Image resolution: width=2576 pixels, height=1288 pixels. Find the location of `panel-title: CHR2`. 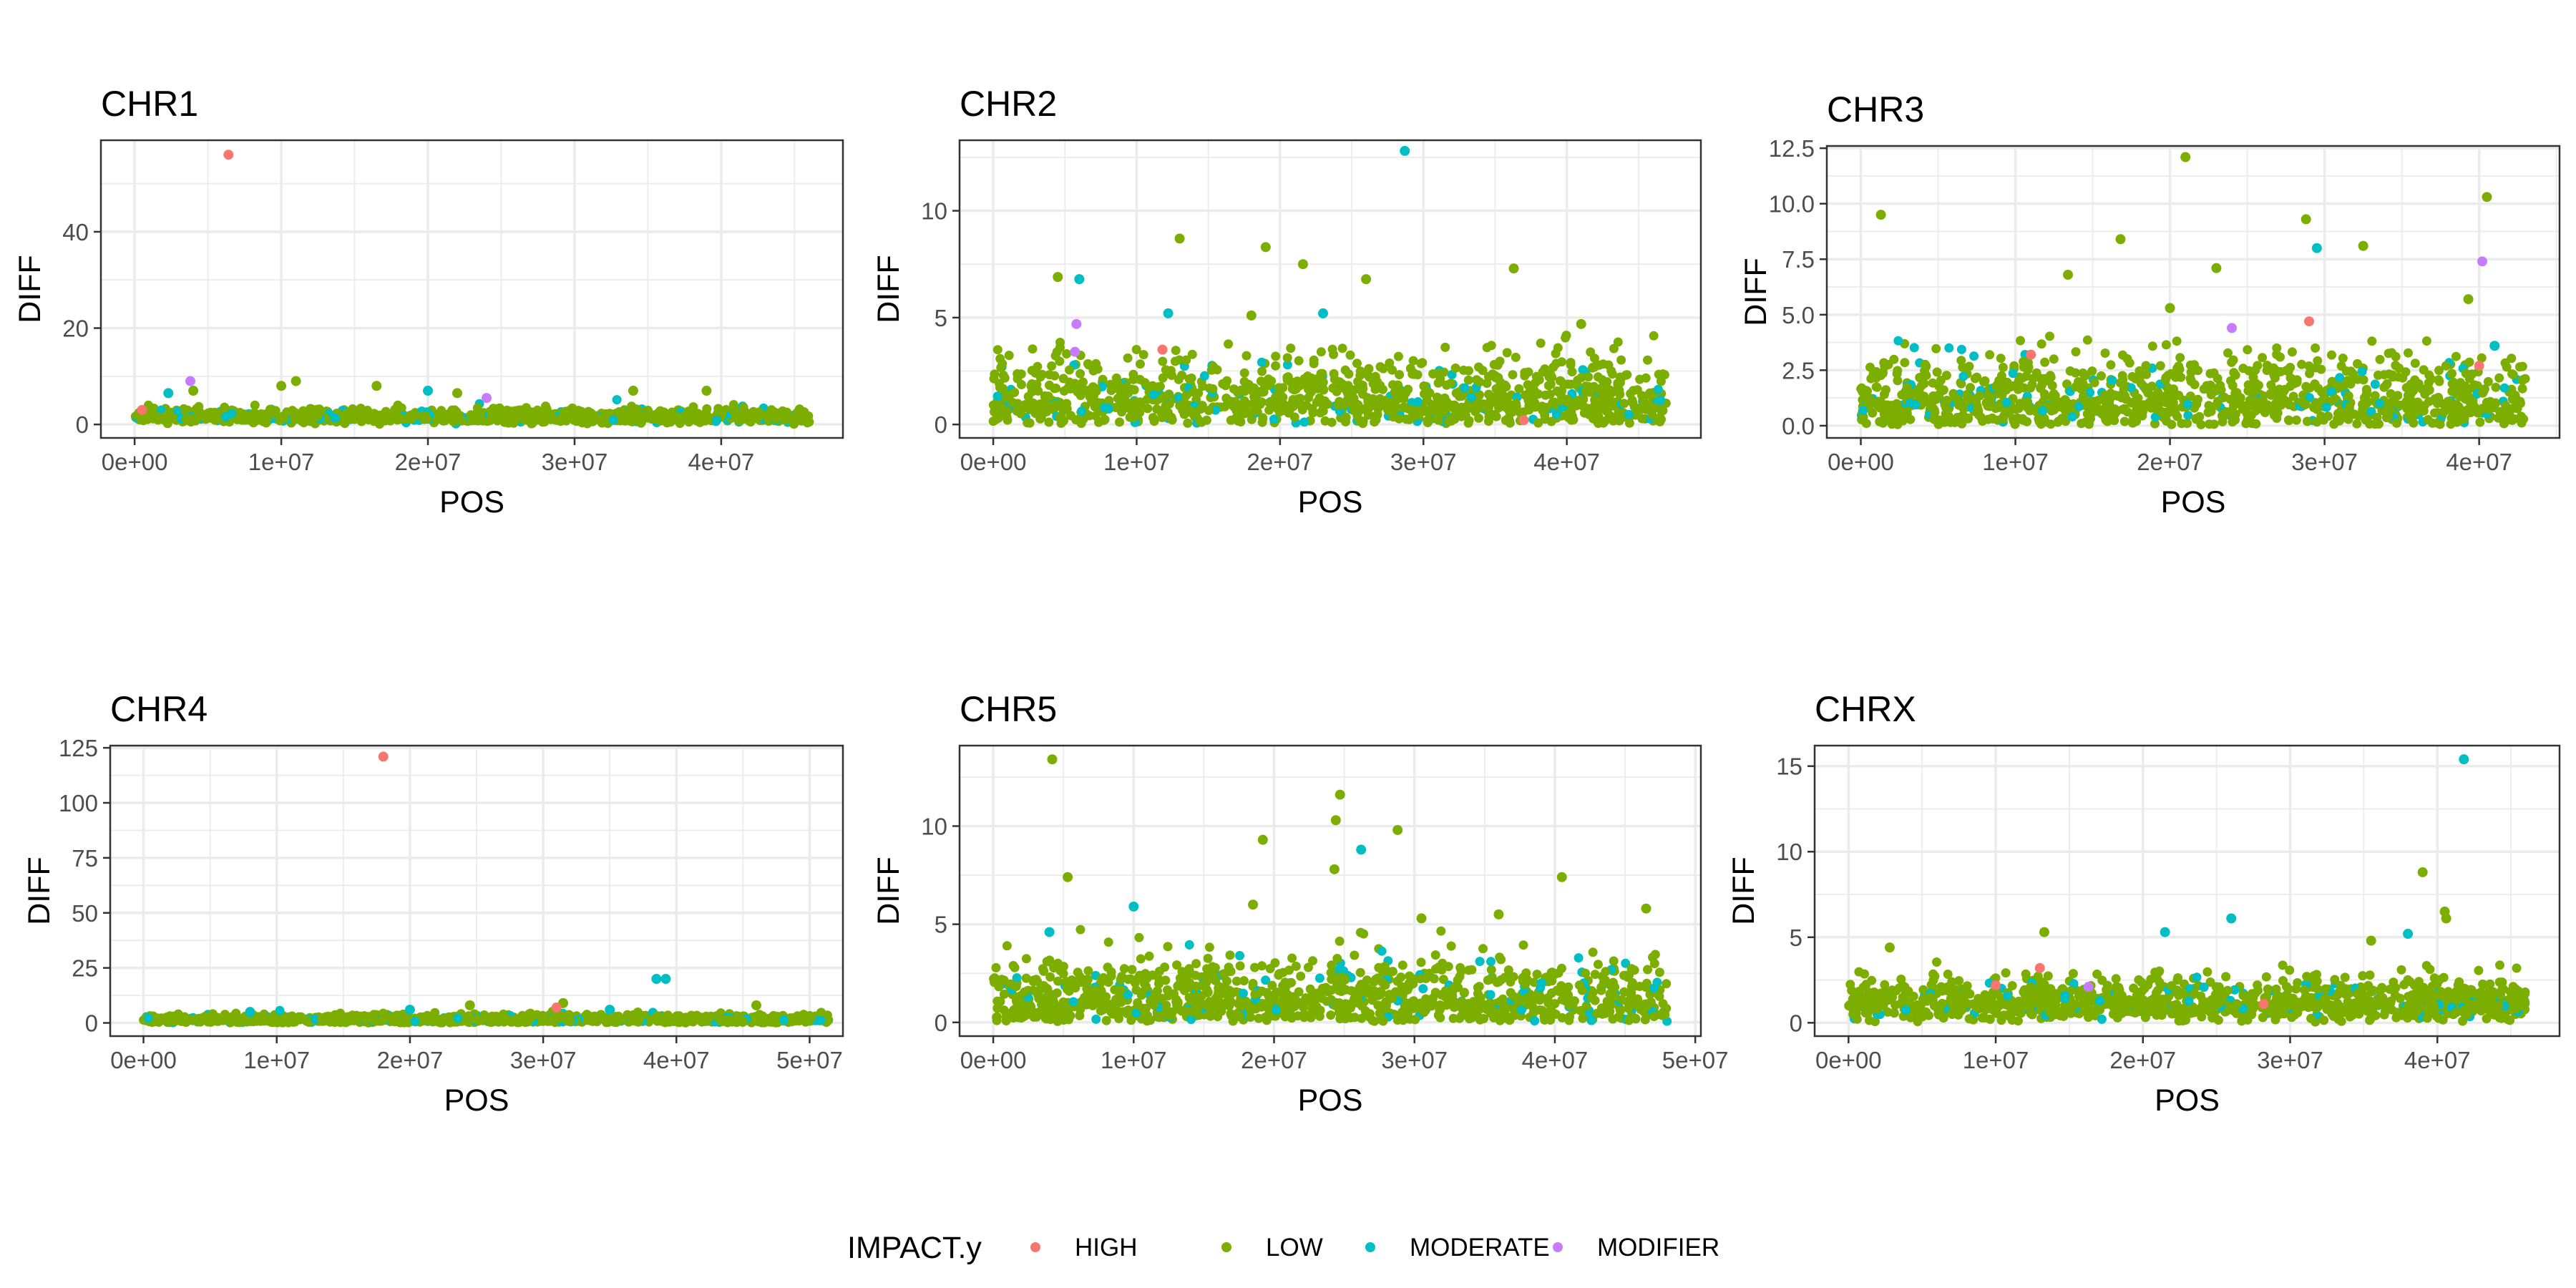

panel-title: CHR2 is located at coordinates (1008, 104).